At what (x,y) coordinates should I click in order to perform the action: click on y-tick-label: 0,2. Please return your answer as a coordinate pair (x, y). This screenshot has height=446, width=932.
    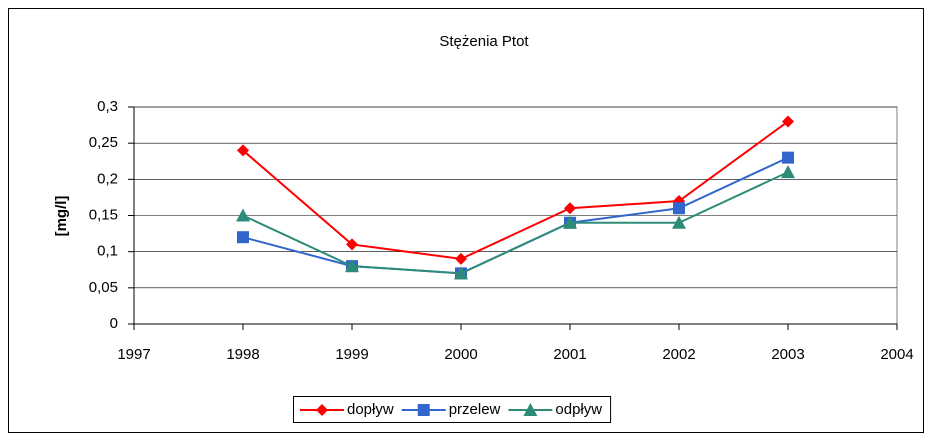
    Looking at the image, I should click on (107, 178).